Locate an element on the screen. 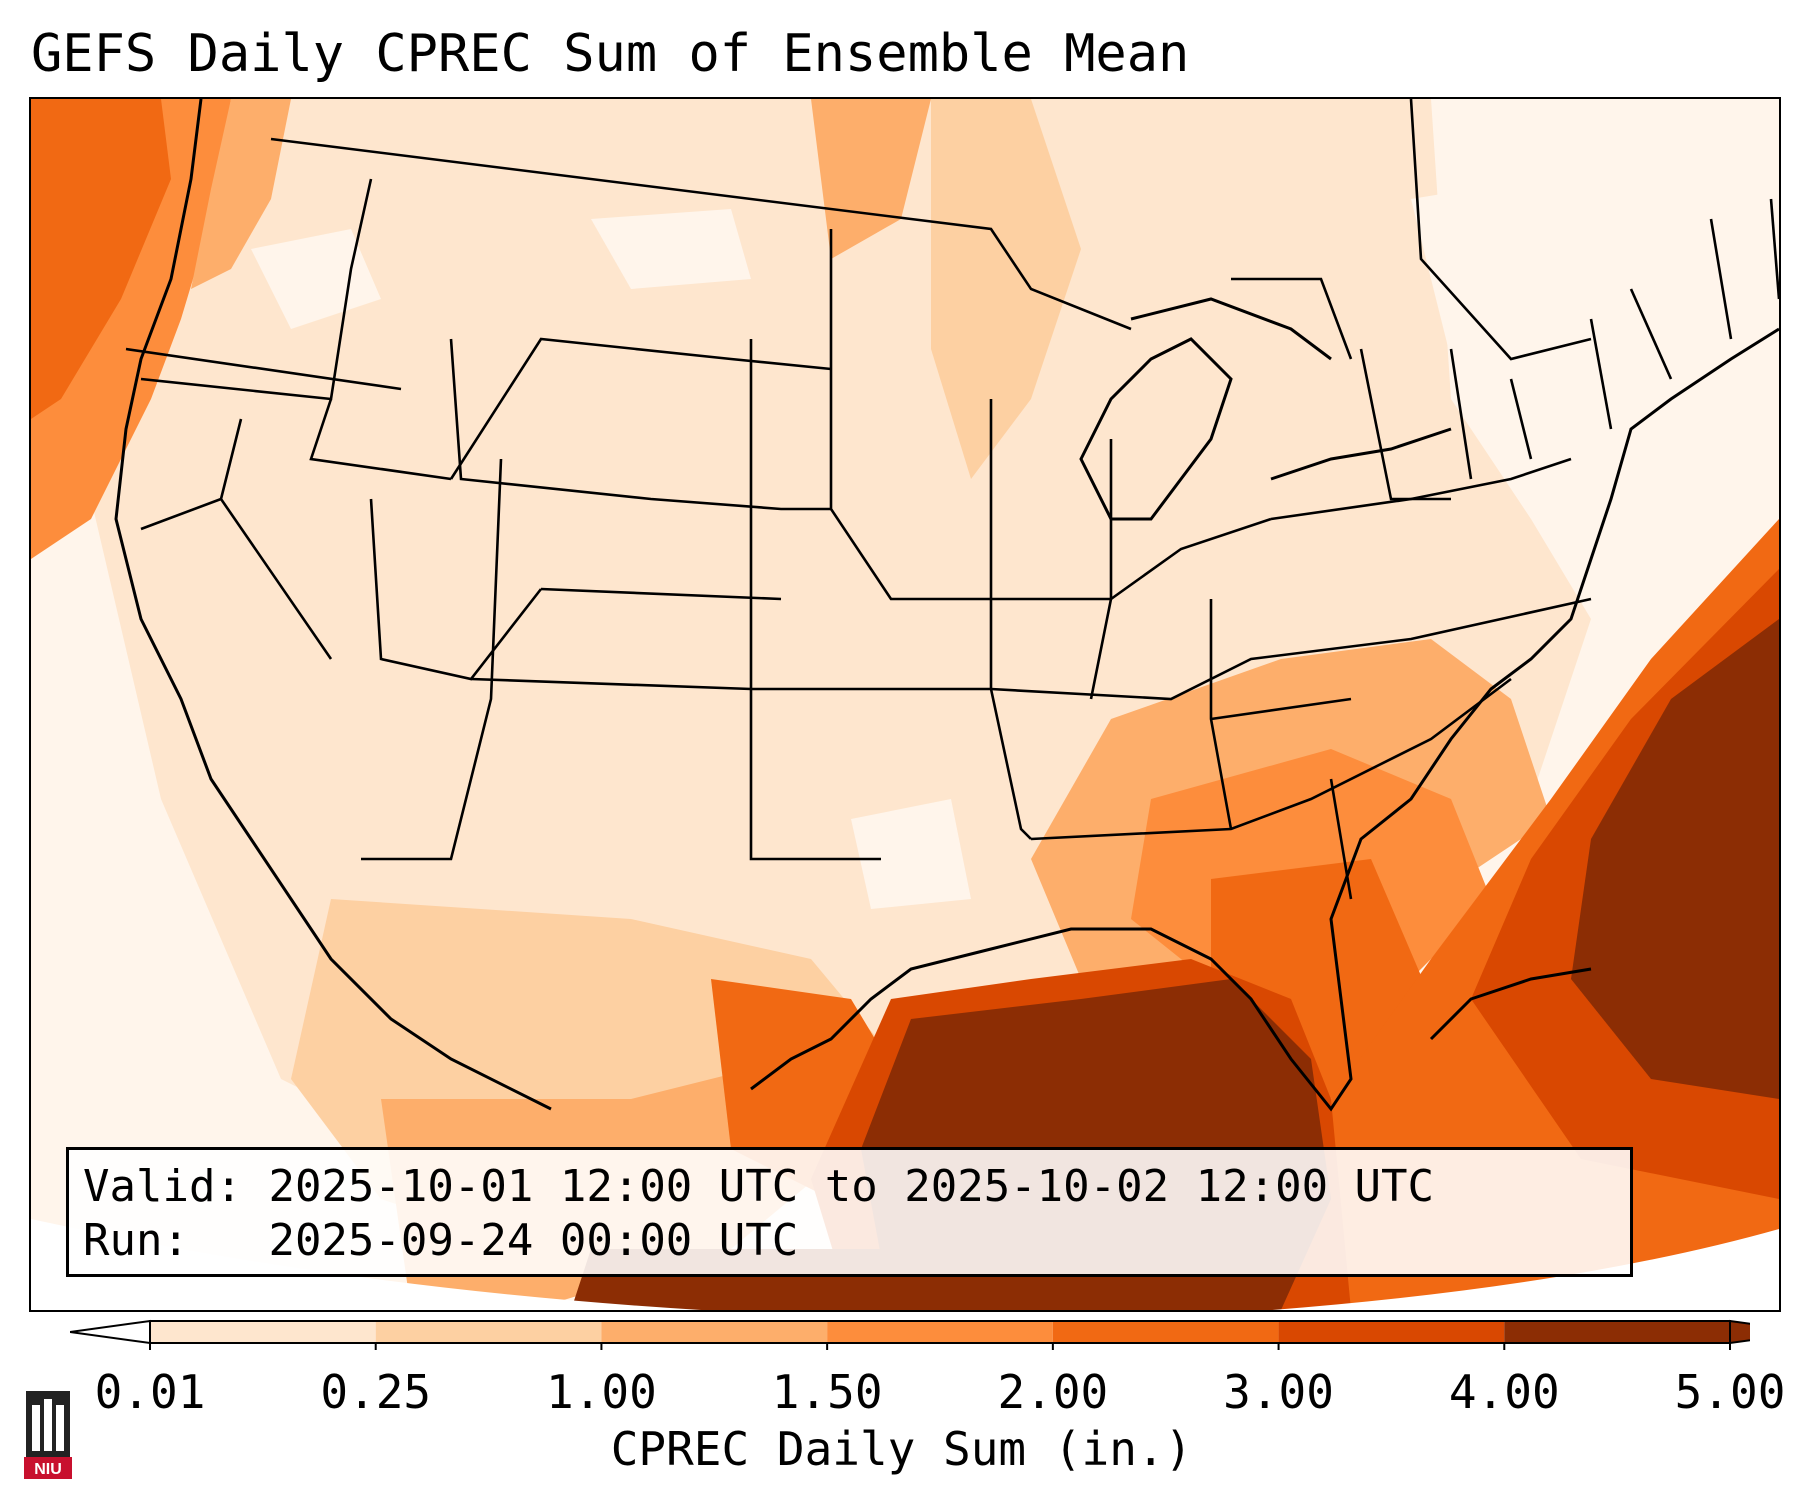 Image resolution: width=1803 pixels, height=1500 pixels. colorbar-tick-label: 1.50 is located at coordinates (827, 1392).